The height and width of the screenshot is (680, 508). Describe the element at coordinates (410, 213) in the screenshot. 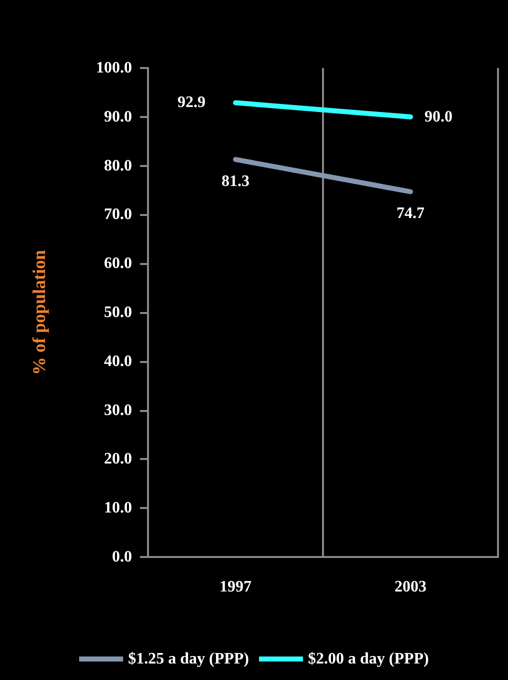

I see `data-label: 74.7` at that location.